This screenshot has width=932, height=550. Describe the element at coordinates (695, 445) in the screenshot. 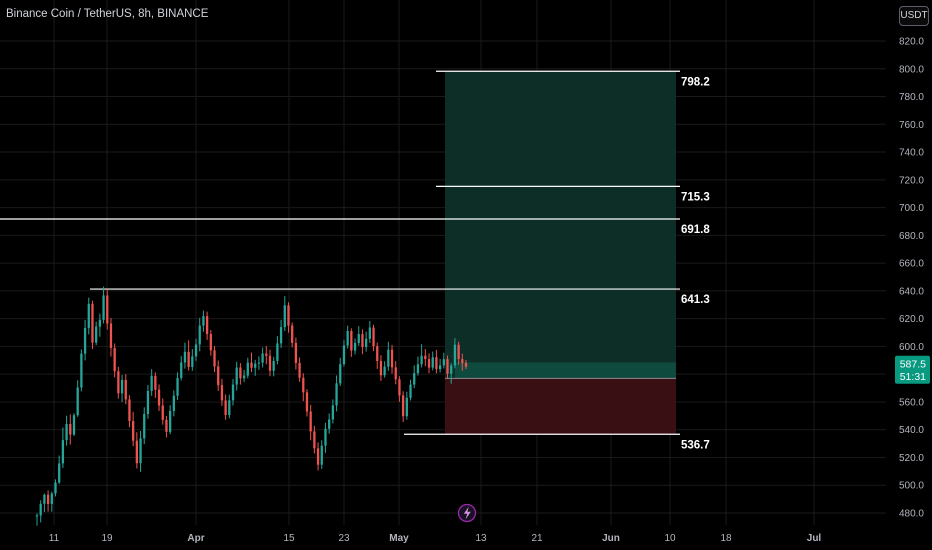

I see `level-label: 536.7` at that location.